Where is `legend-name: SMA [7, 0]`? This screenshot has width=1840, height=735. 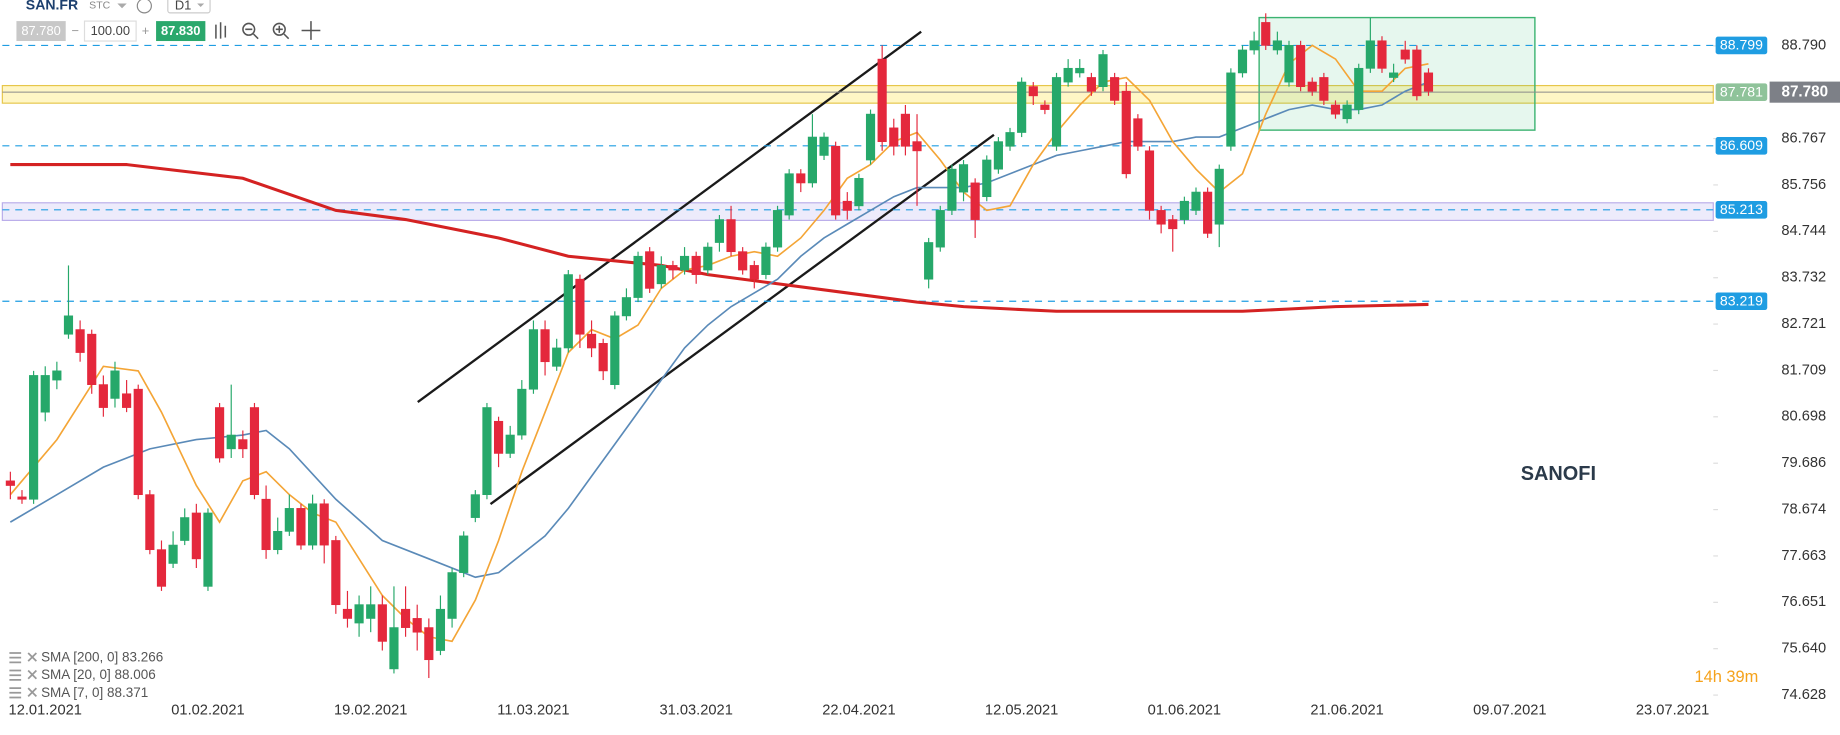 legend-name: SMA [7, 0] is located at coordinates (72, 691).